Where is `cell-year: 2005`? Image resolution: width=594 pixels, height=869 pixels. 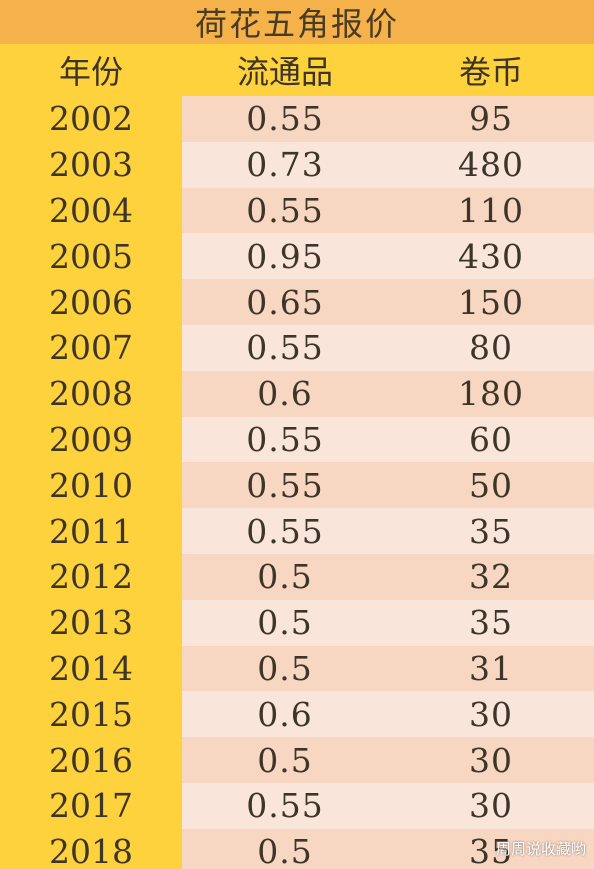
cell-year: 2005 is located at coordinates (91, 256).